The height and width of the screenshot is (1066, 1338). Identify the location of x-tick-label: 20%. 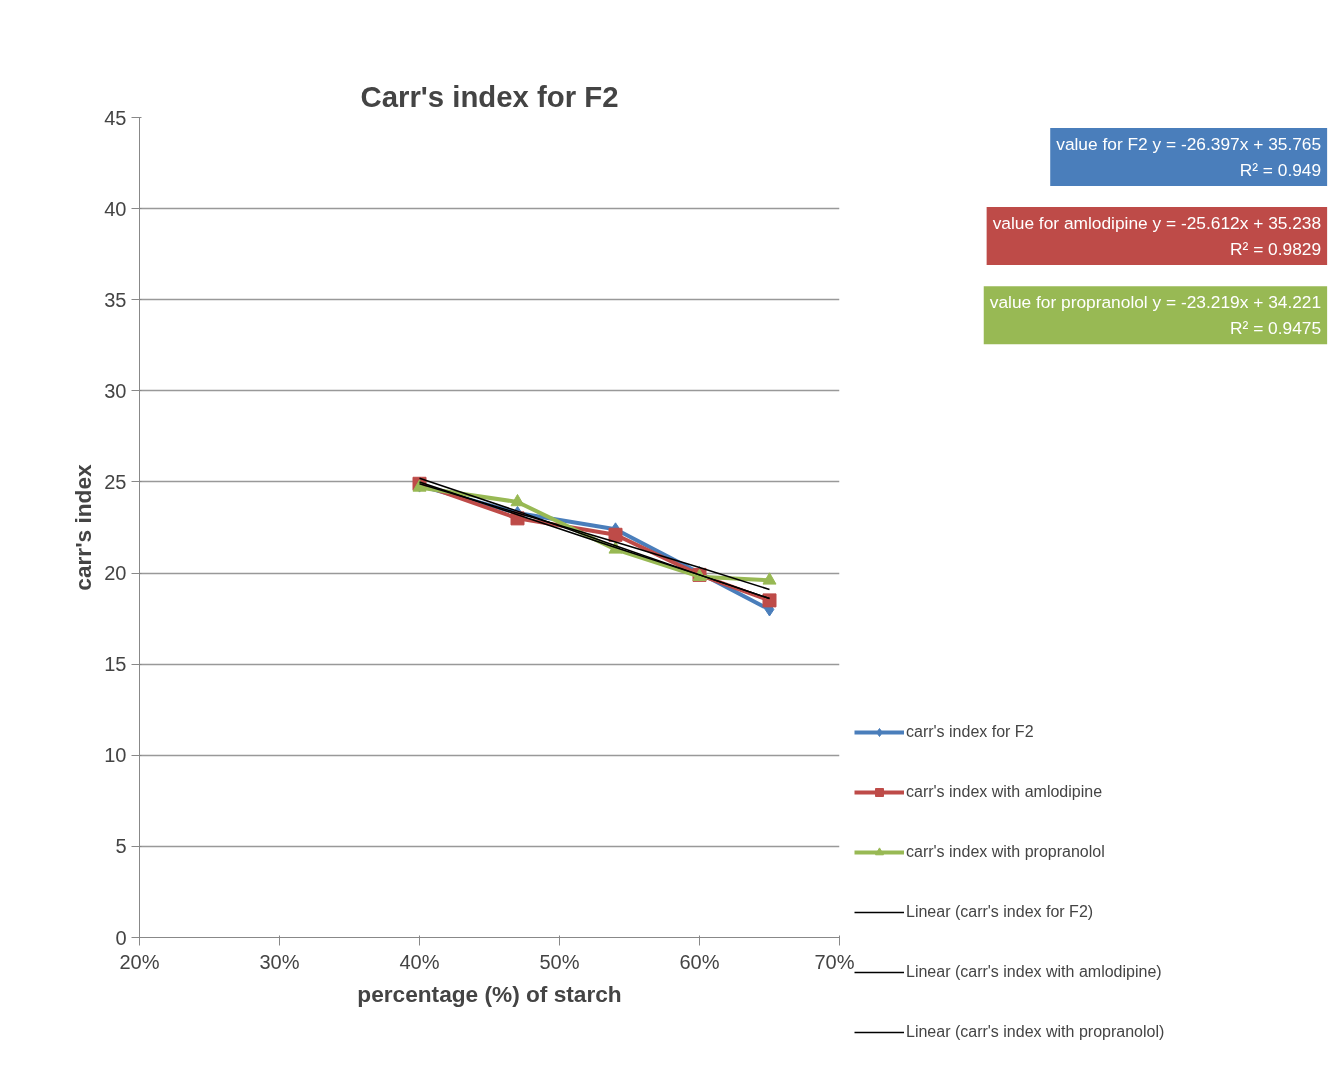
(139, 961).